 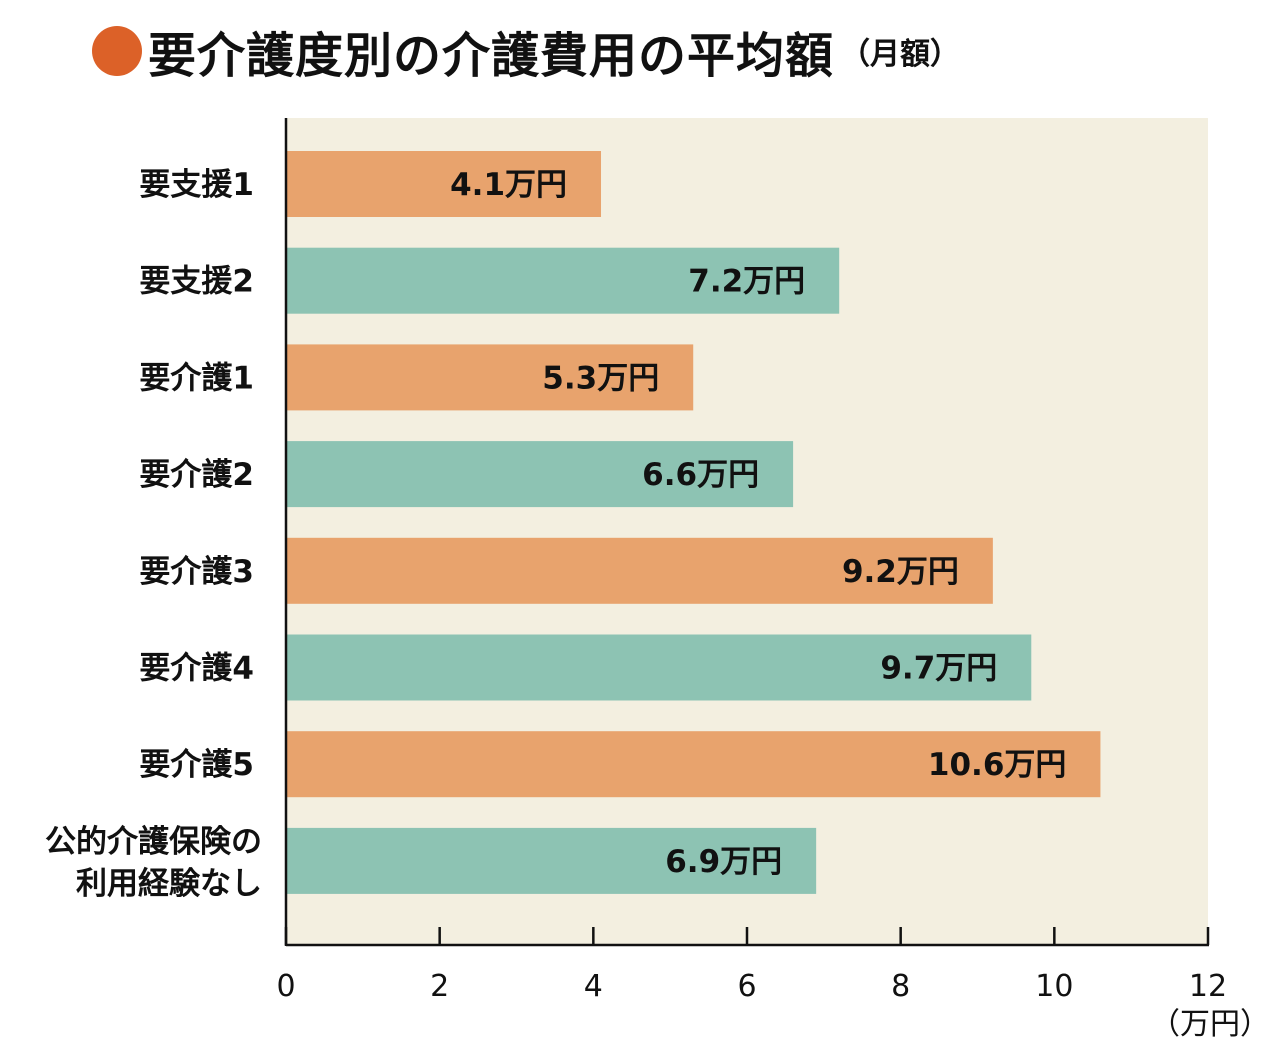 I want to click on data-label: 5.3万円, so click(x=600, y=378).